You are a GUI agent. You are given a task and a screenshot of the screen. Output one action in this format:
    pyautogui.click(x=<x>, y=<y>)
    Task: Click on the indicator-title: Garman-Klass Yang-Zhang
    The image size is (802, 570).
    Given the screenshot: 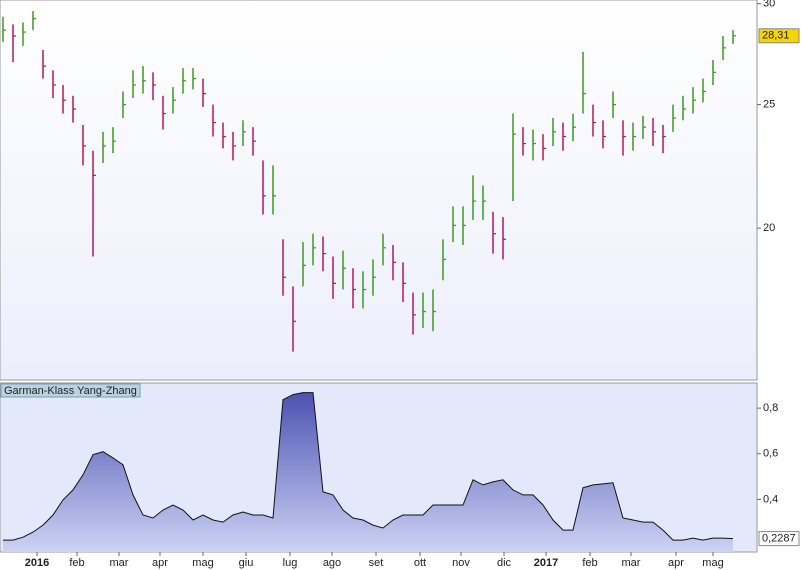 What is the action you would take?
    pyautogui.click(x=70, y=391)
    